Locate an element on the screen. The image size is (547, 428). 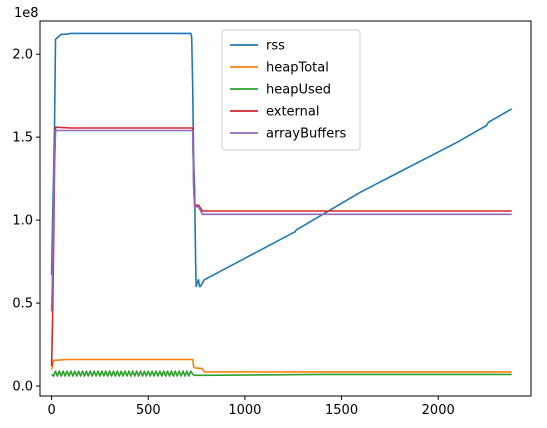
legend: rss heapTotal heapUsed external arrayBuffers is located at coordinates (291, 90).